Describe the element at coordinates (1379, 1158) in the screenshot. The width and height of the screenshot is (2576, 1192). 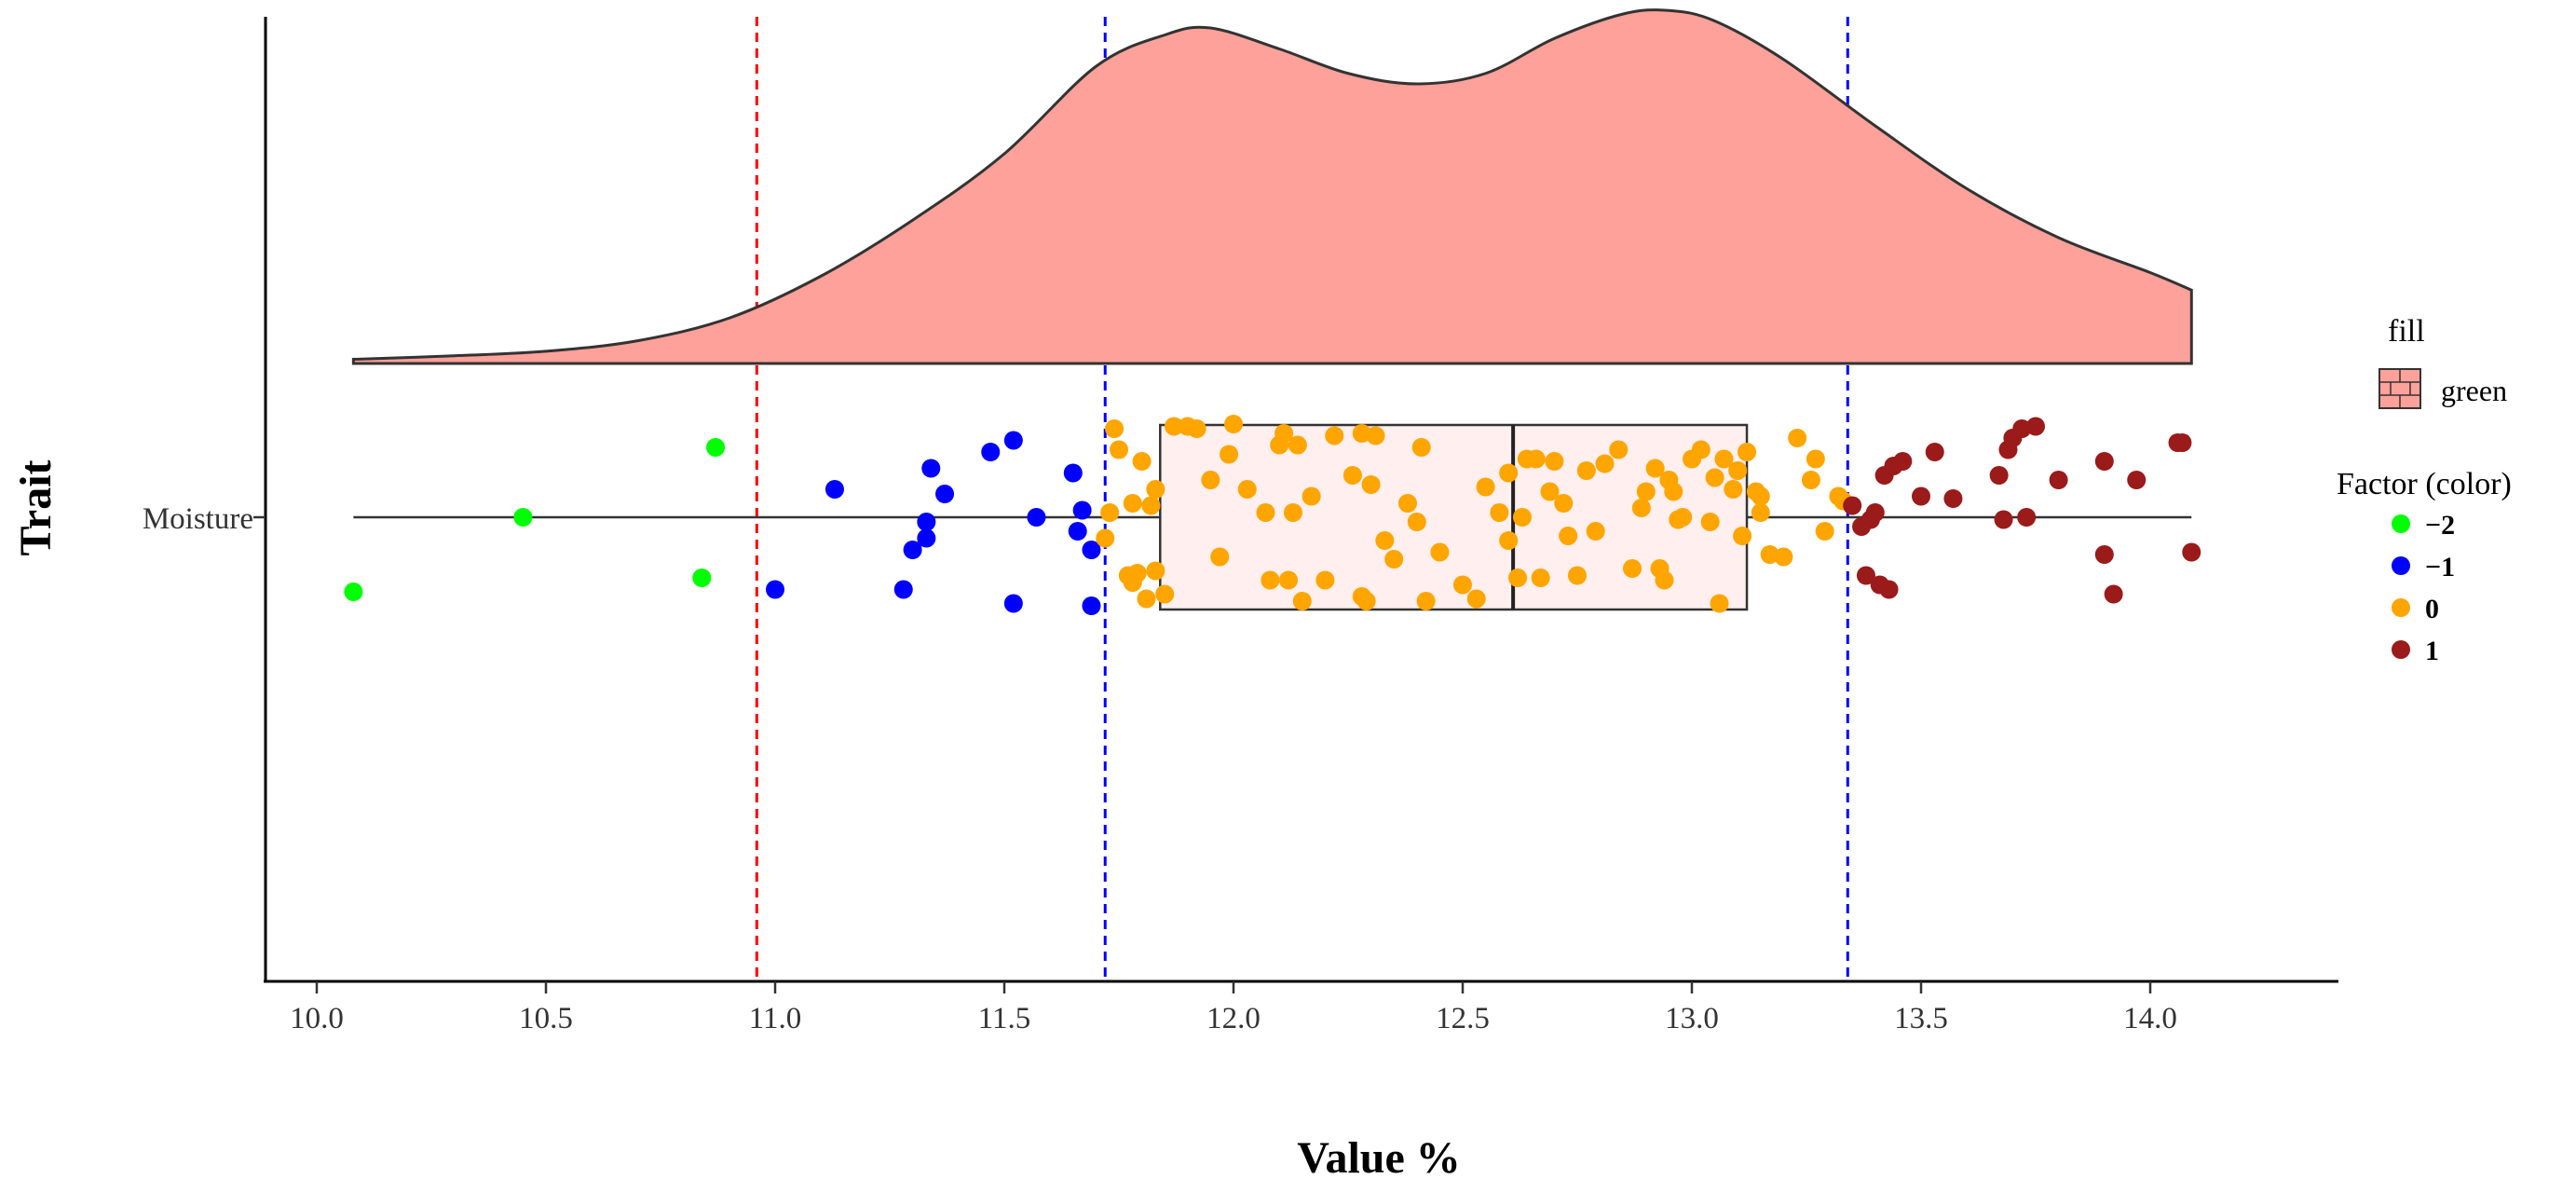
I see `x-axis-title: Value %` at that location.